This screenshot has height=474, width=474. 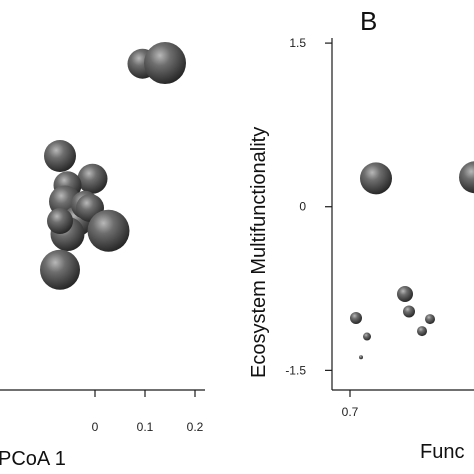 I want to click on panel-b-letter: B, so click(x=368, y=21).